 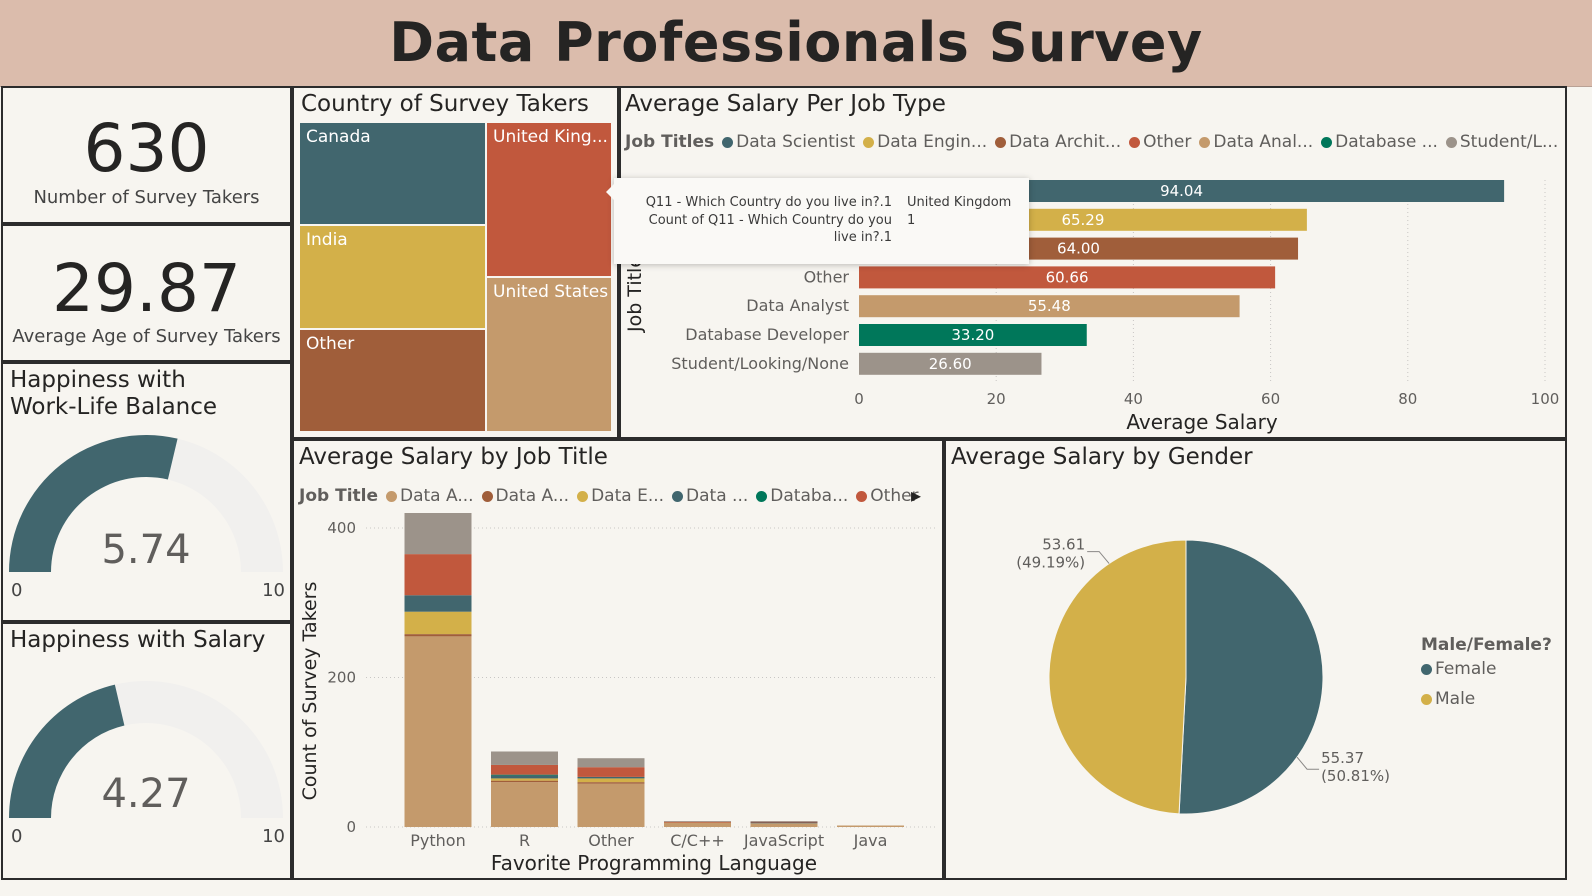 What do you see at coordinates (341, 677) in the screenshot?
I see `y-tick-label: 200` at bounding box center [341, 677].